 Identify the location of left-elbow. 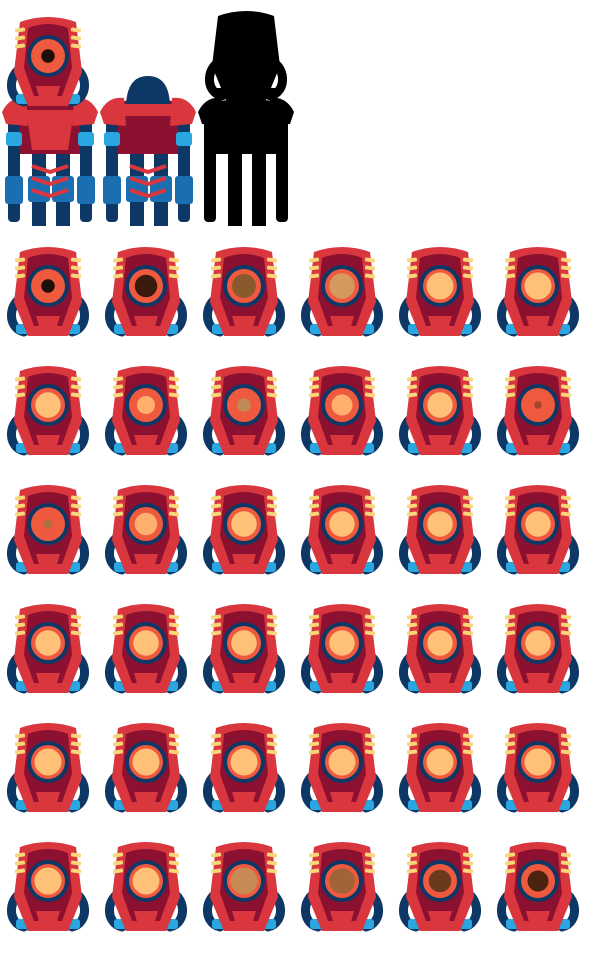
(14, 139).